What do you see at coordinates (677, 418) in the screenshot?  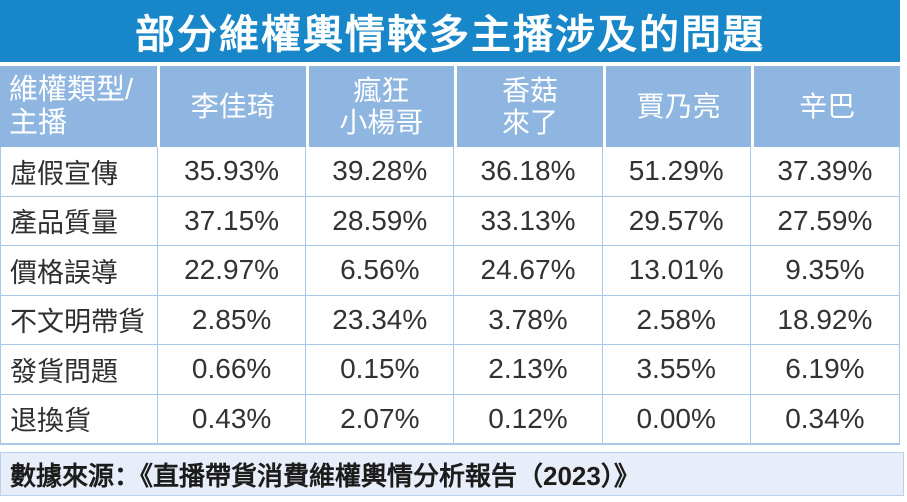 I see `value-cell: 0.00%` at bounding box center [677, 418].